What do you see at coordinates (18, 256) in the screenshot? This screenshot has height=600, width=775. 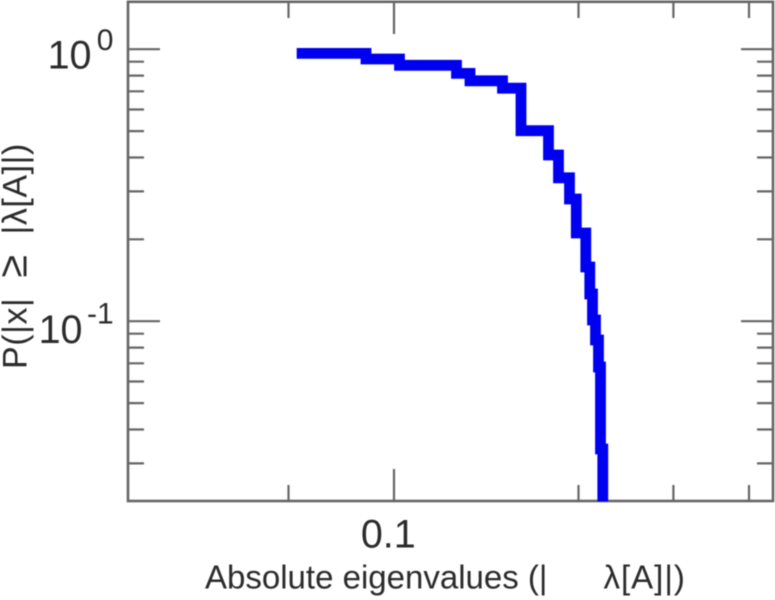 I see `svg-text: P(|x| ≥ |λ[A]|)` at bounding box center [18, 256].